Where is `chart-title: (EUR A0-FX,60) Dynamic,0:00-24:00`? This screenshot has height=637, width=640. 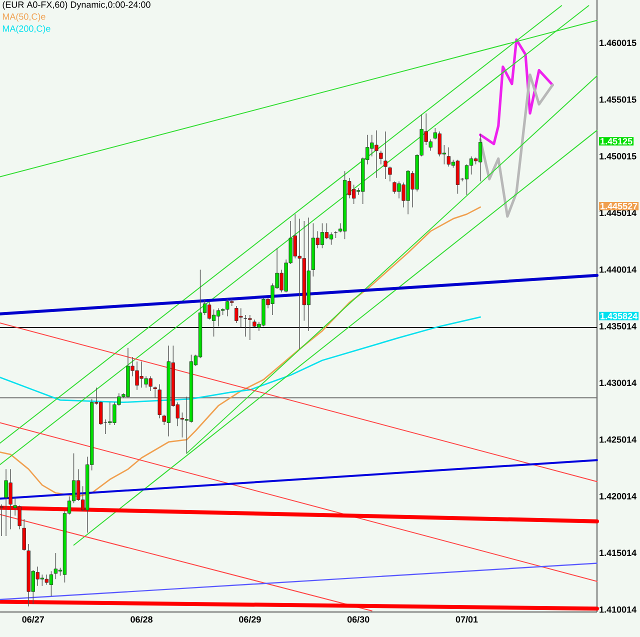 chart-title: (EUR A0-FX,60) Dynamic,0:00-24:00 is located at coordinates (76, 5).